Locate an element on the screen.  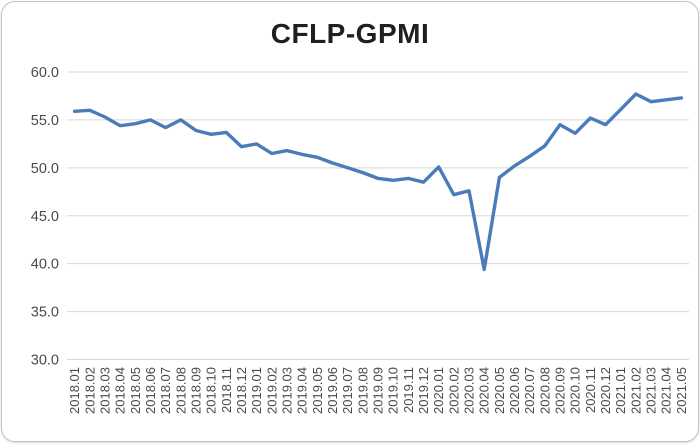
x-axis-tick-label: 2018.05 is located at coordinates (135, 390).